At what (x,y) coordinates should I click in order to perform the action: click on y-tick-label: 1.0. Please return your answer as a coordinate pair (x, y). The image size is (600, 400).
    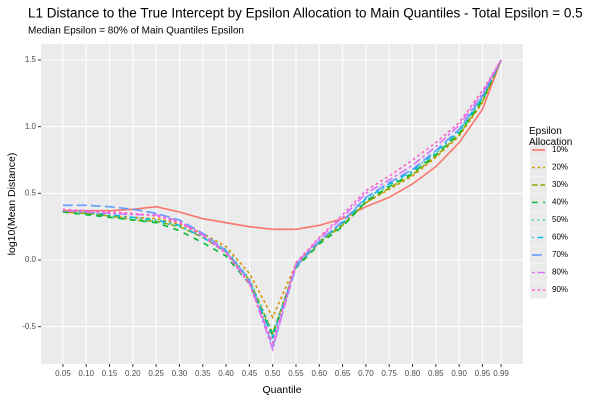
    Looking at the image, I should click on (31, 126).